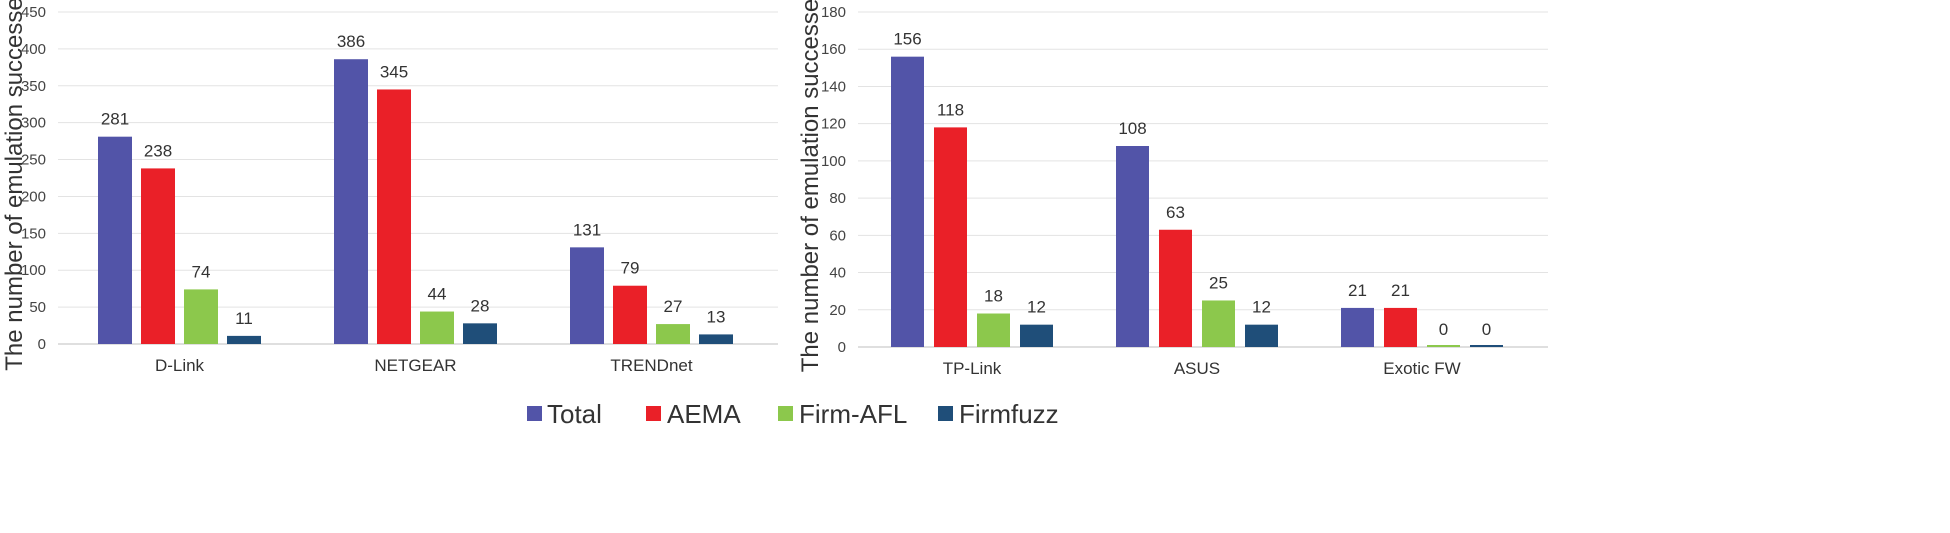 The width and height of the screenshot is (1950, 533). I want to click on data-label: 345, so click(394, 71).